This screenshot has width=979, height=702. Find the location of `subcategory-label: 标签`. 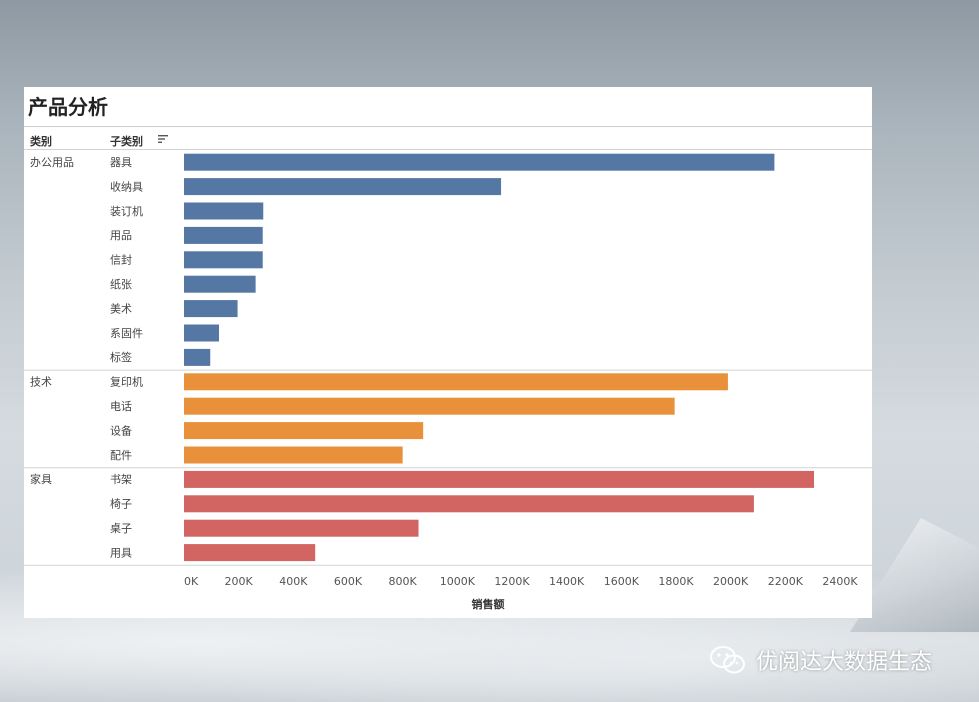

subcategory-label: 标签 is located at coordinates (121, 357).